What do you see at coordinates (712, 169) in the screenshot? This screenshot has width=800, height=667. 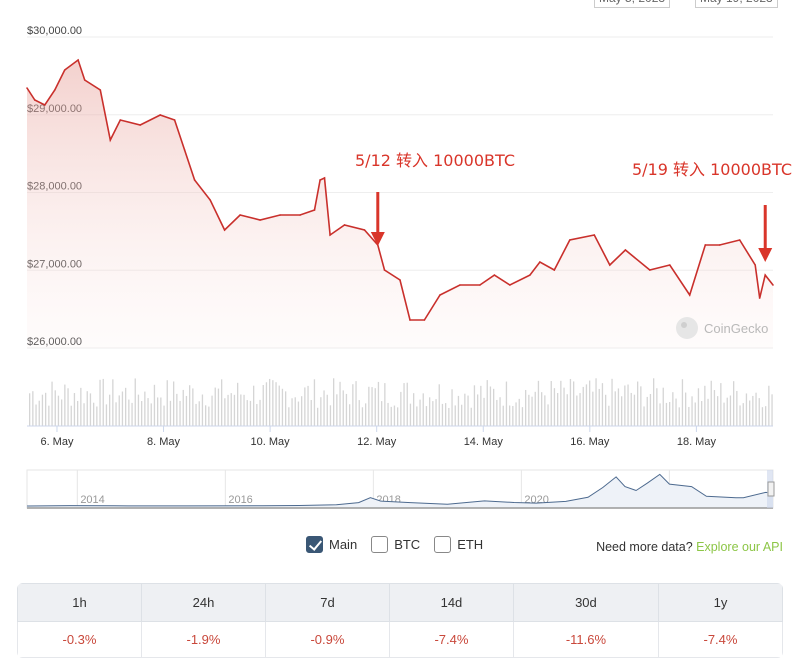 I see `annotation-label: 5/19 转入 10000BTC` at bounding box center [712, 169].